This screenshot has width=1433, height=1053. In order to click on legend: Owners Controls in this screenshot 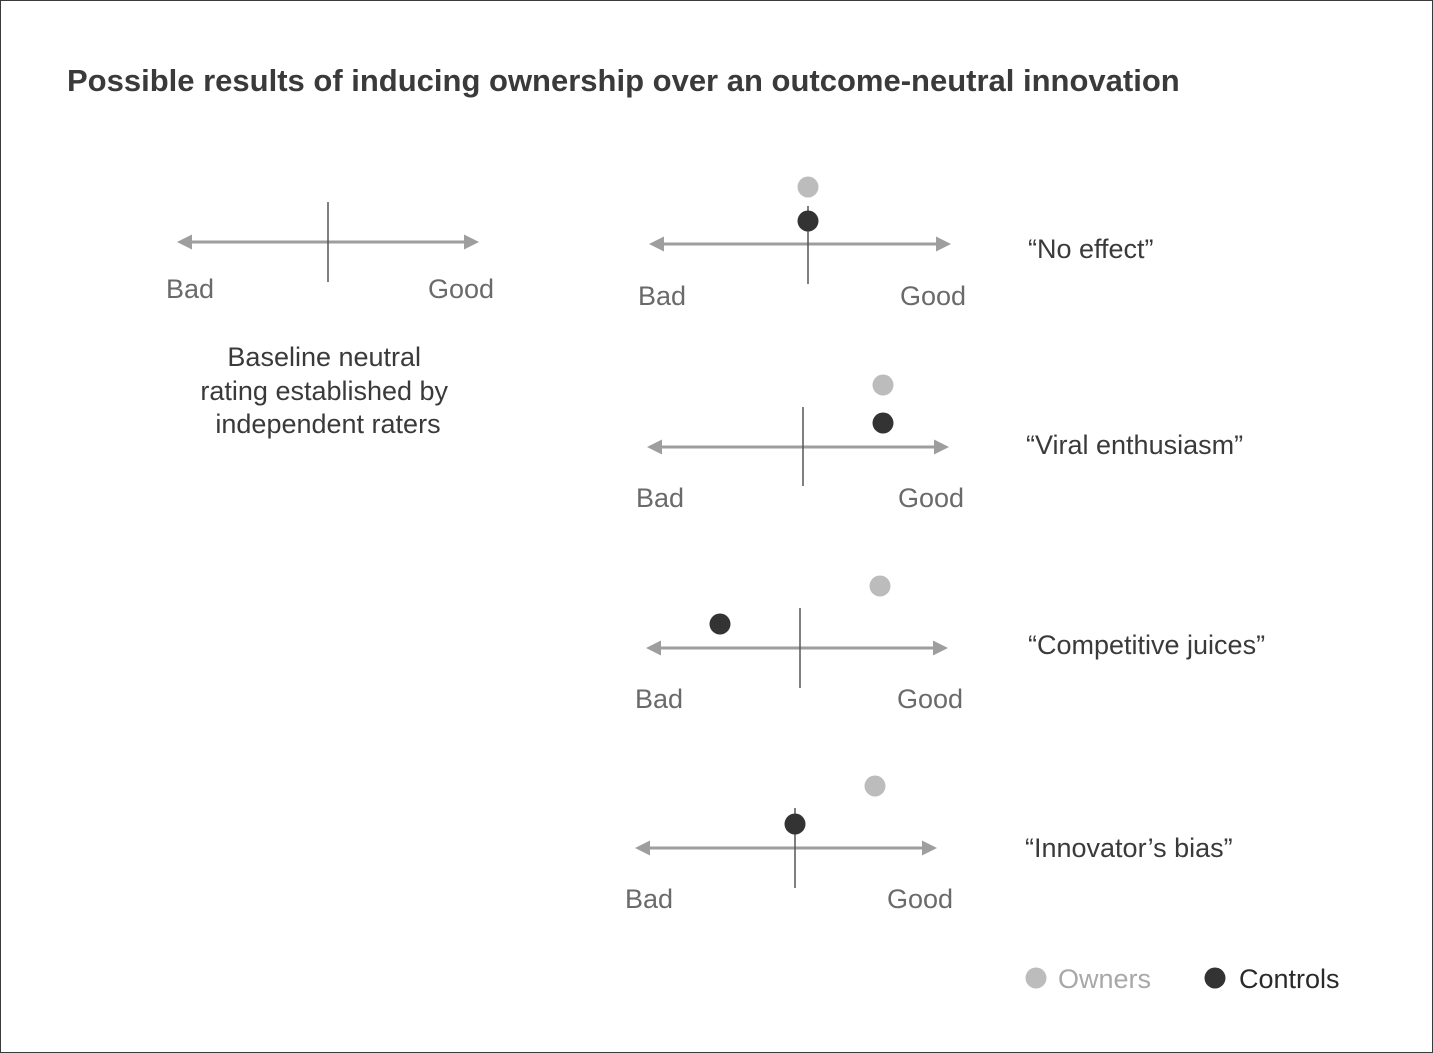, I will do `click(1182, 979)`.